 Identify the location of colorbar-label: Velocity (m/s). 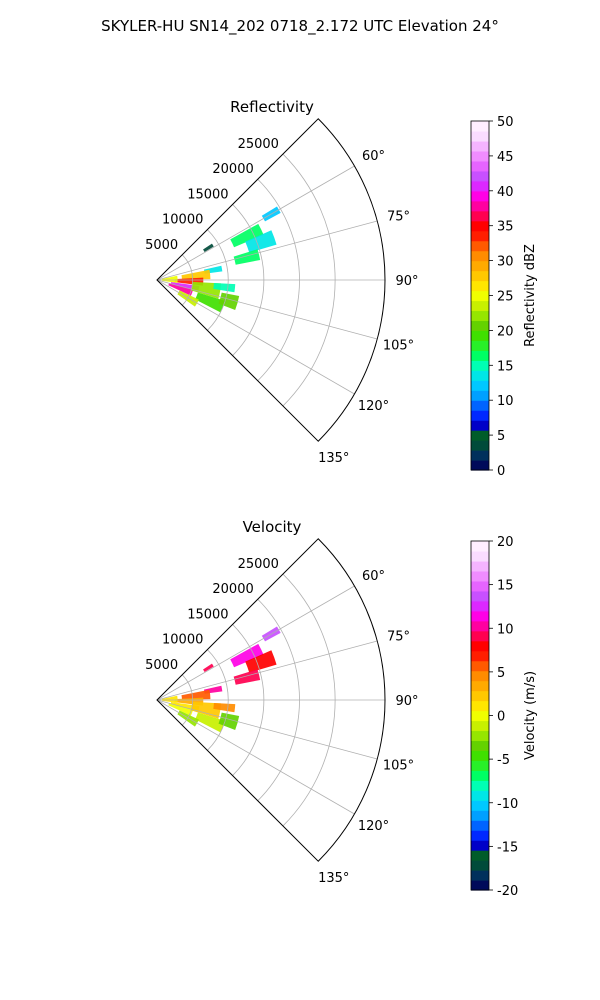
(530, 715).